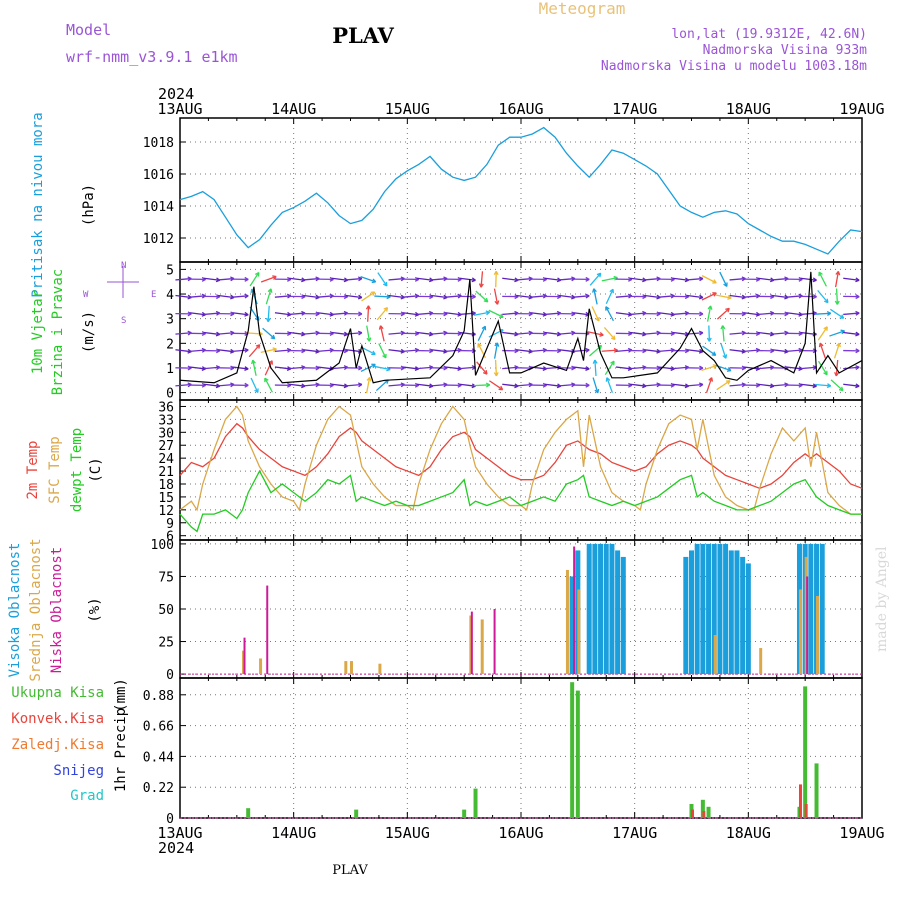 The height and width of the screenshot is (900, 900). I want to click on y-tick-label: 6, so click(170, 537).